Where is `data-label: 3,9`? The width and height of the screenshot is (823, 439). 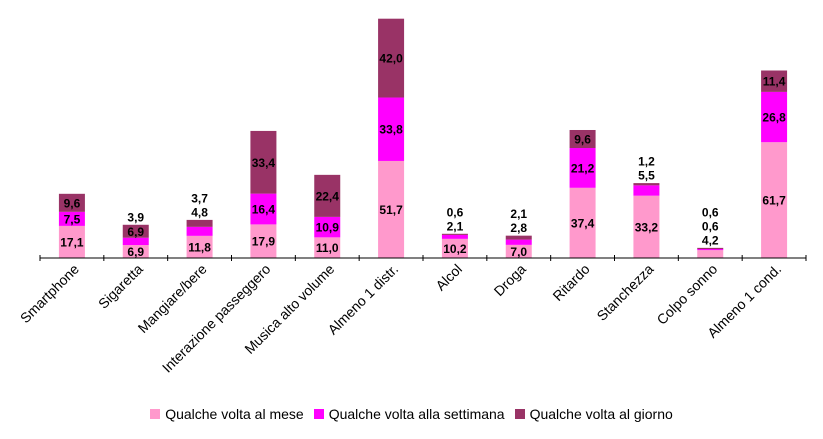
data-label: 3,9 is located at coordinates (135, 217).